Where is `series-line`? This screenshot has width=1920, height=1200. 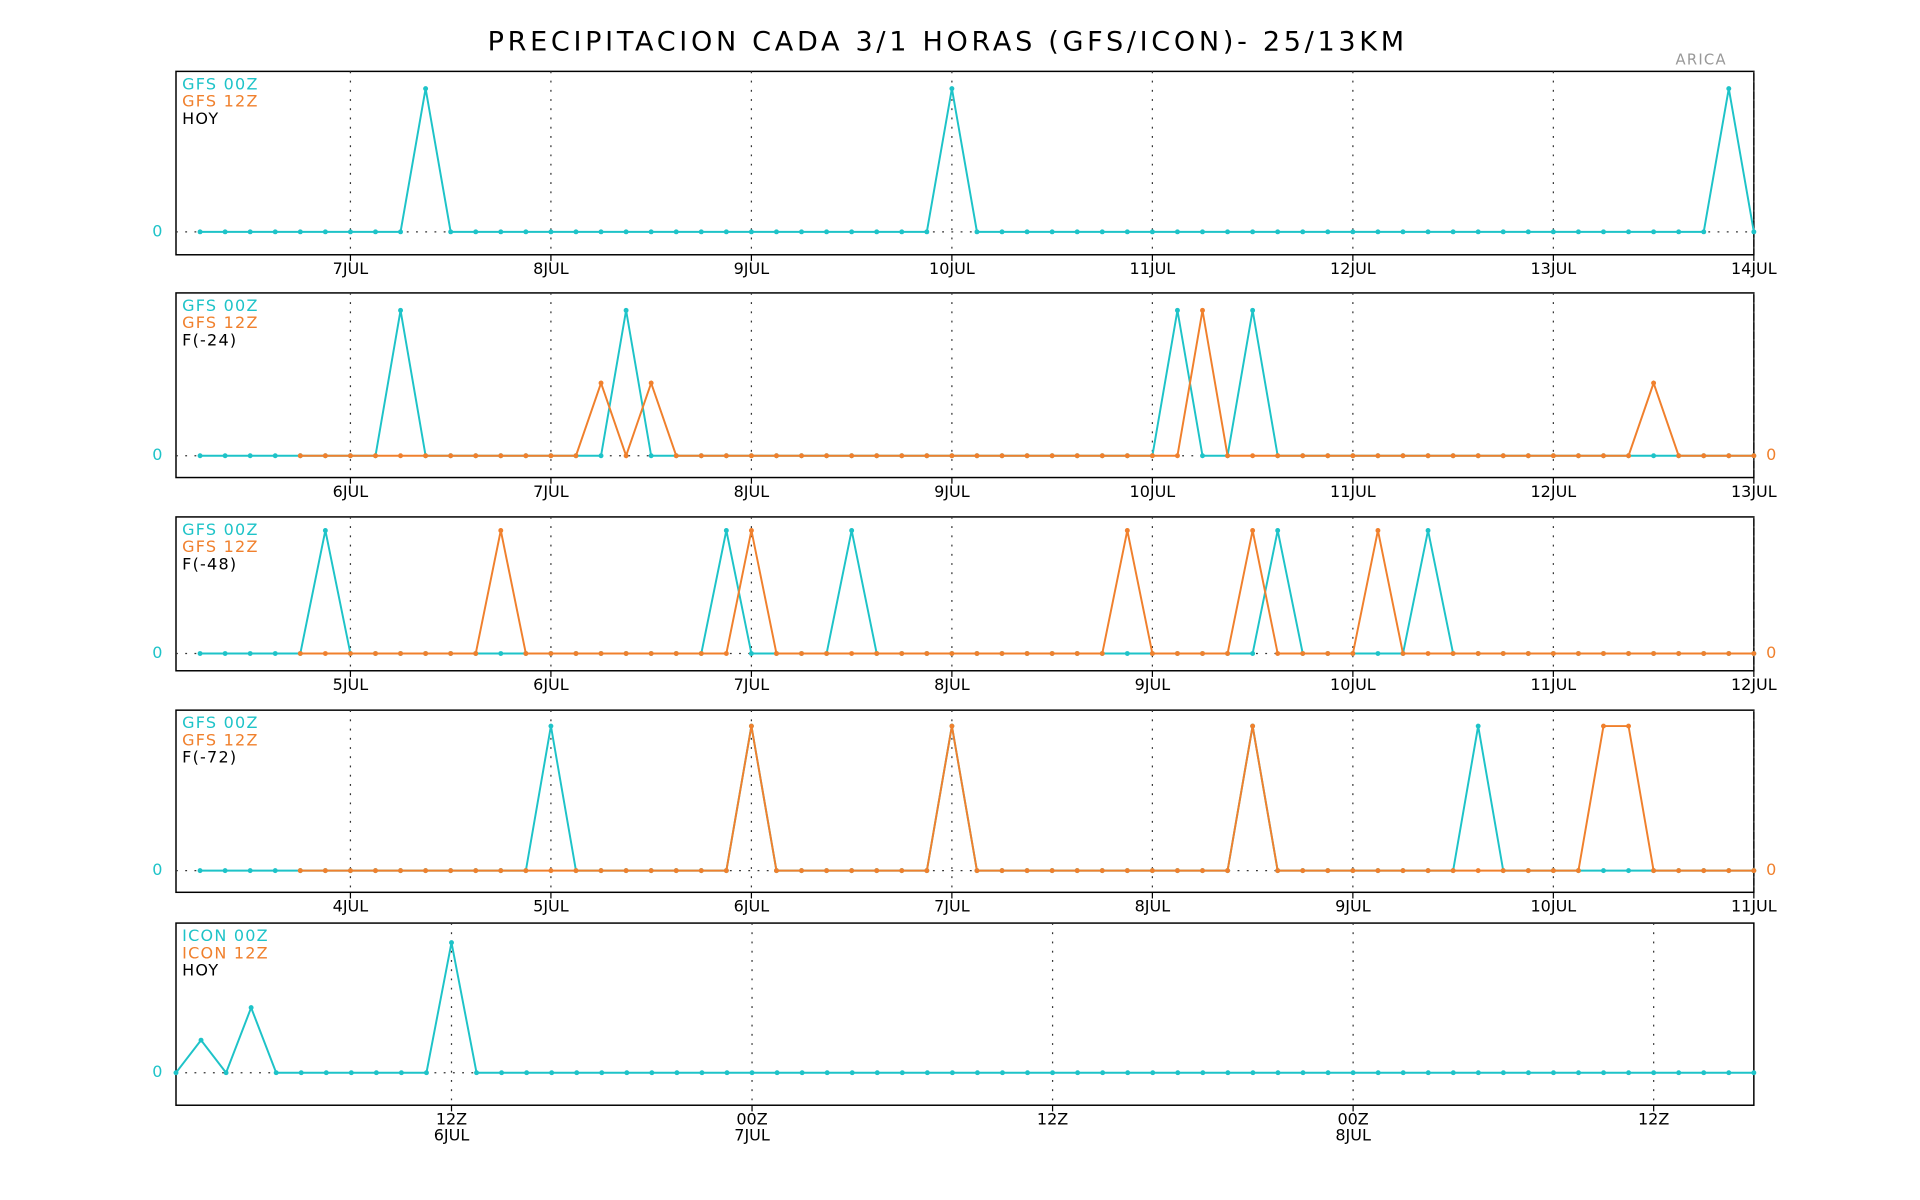 series-line is located at coordinates (977, 592).